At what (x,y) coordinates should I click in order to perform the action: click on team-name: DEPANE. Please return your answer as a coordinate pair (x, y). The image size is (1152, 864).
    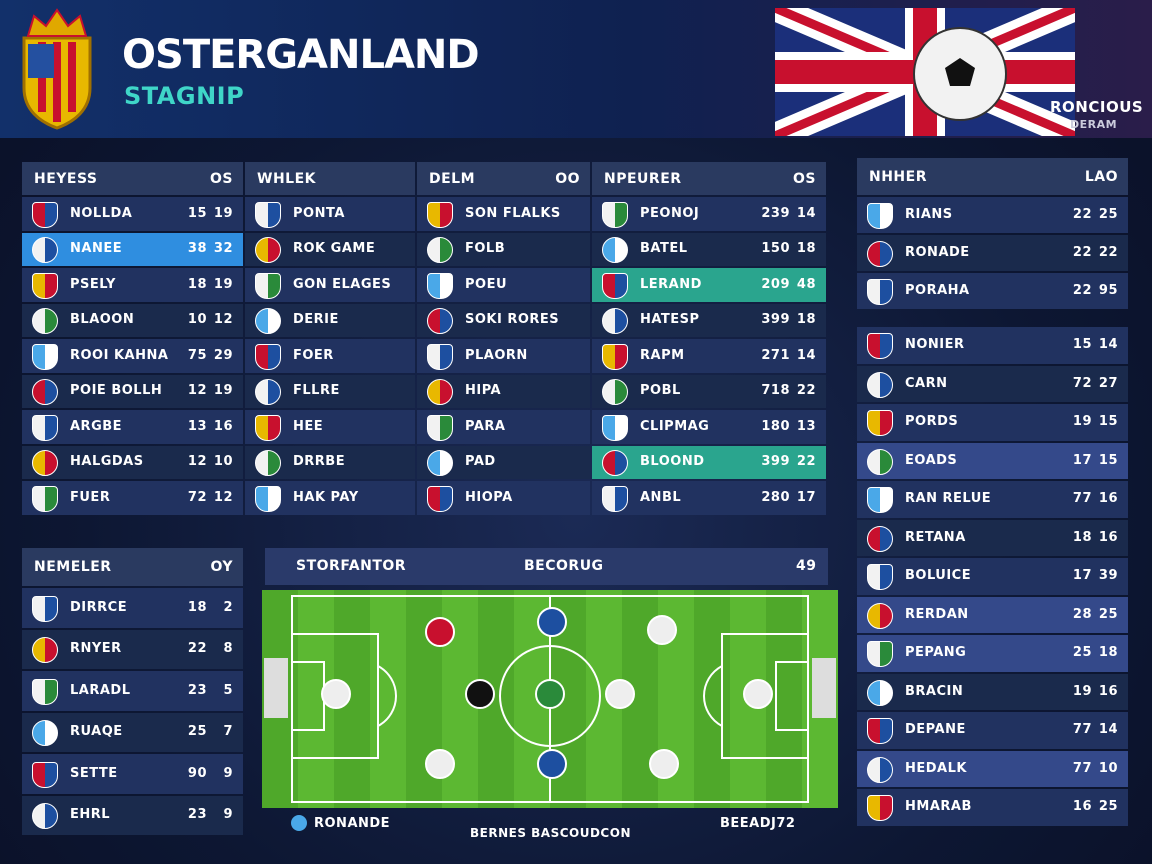
    Looking at the image, I should click on (935, 730).